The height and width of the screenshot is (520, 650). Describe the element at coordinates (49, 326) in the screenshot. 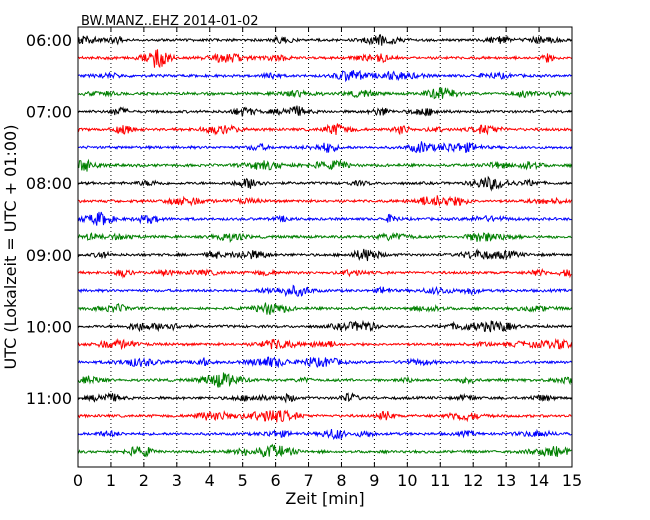

I see `y-tick-label: 10:00` at that location.